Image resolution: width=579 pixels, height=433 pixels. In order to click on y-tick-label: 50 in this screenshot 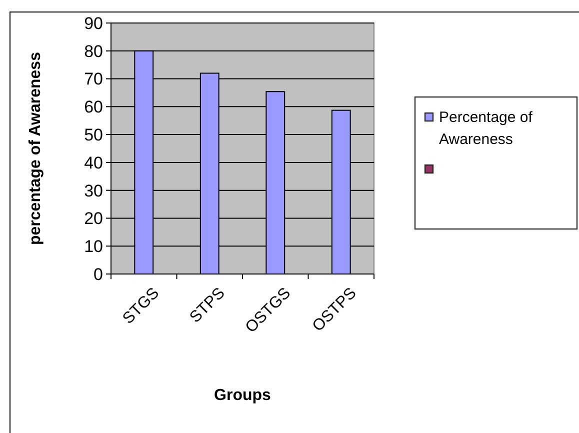, I will do `click(93, 135)`.